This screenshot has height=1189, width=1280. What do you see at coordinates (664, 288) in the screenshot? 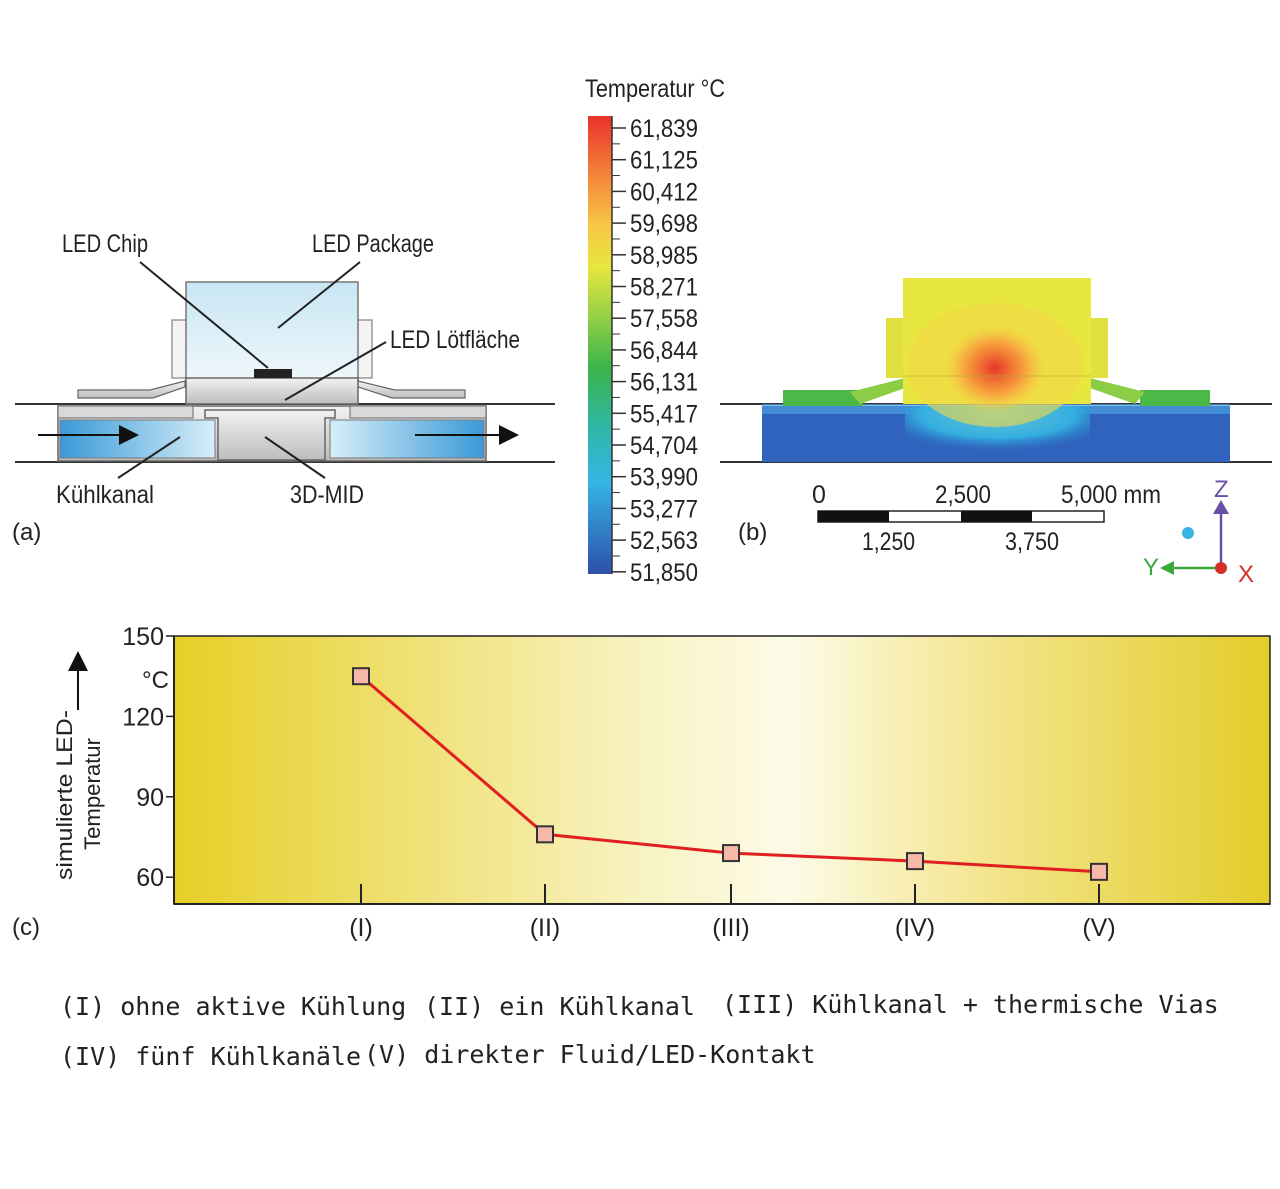
I see `colorbar-tick-label: 58,271` at bounding box center [664, 288].